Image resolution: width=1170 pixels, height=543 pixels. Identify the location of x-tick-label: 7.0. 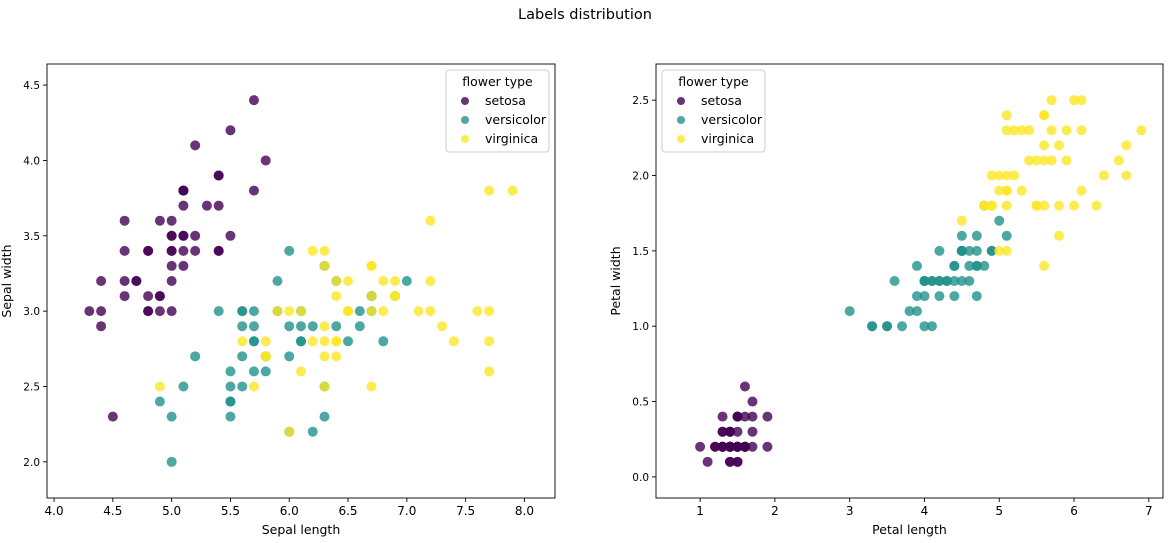
(406, 511).